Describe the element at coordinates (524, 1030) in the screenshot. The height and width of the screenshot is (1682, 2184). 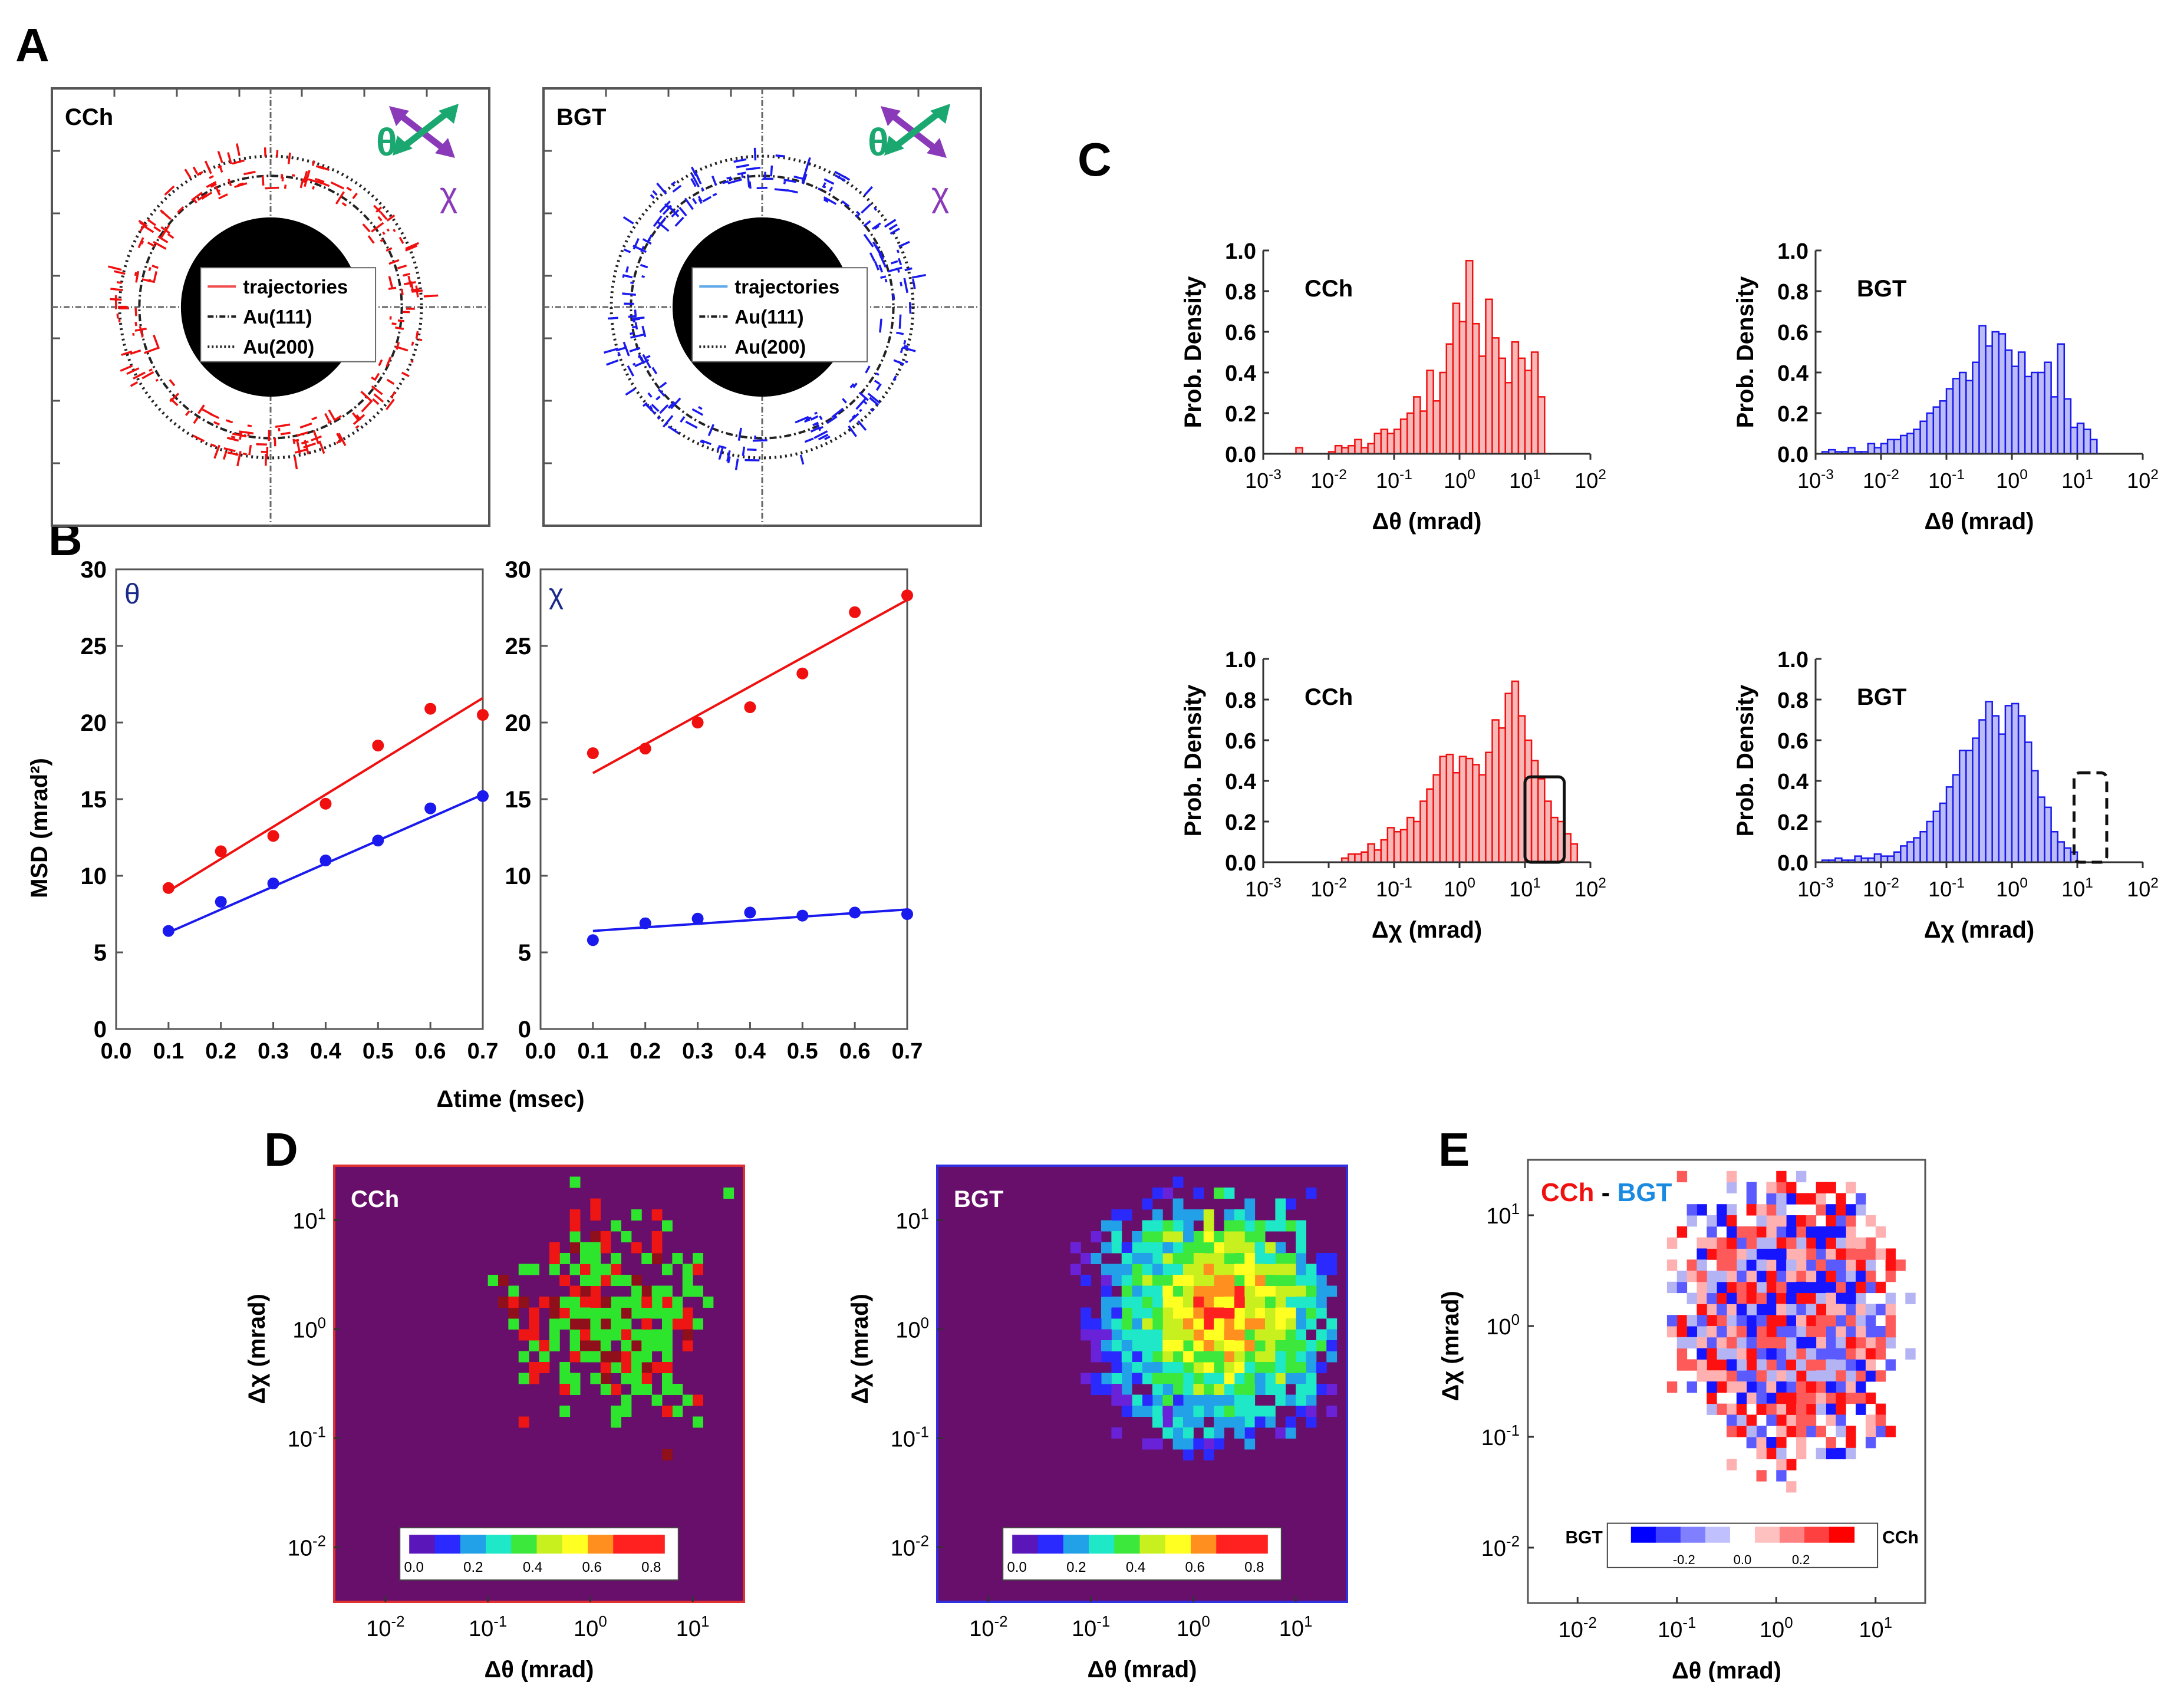
I see `y-tick-label: 0` at that location.